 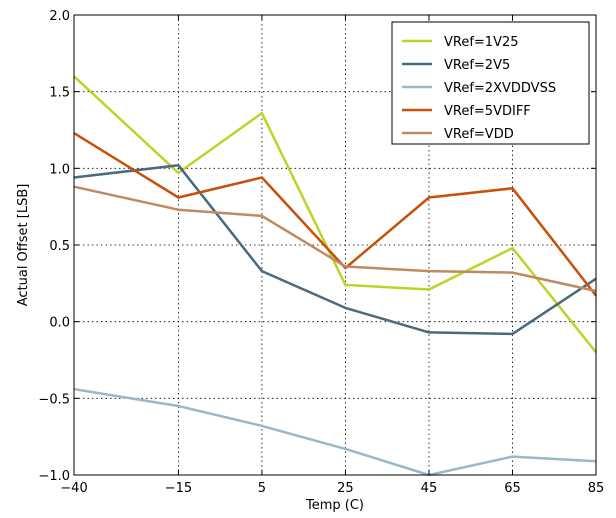 What do you see at coordinates (59, 246) in the screenshot?
I see `y-tick-label: 0.5` at bounding box center [59, 246].